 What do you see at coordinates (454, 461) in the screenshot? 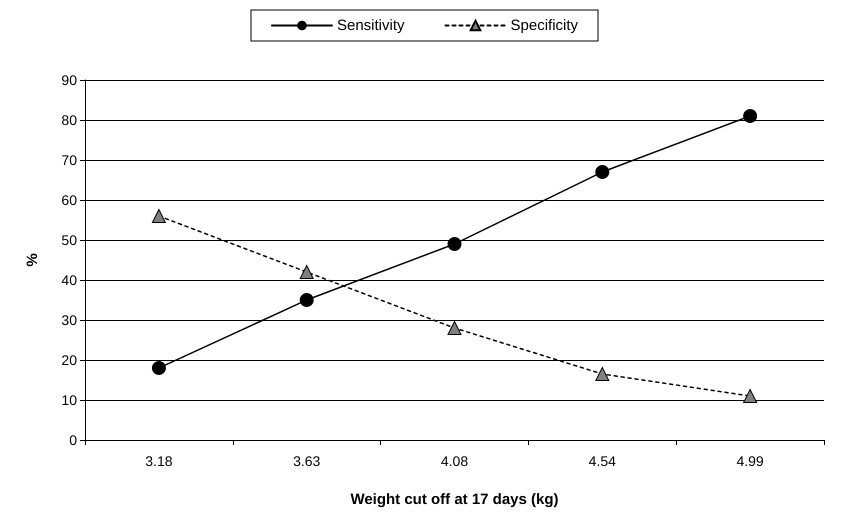
I see `x-tick-label: 4.08` at bounding box center [454, 461].